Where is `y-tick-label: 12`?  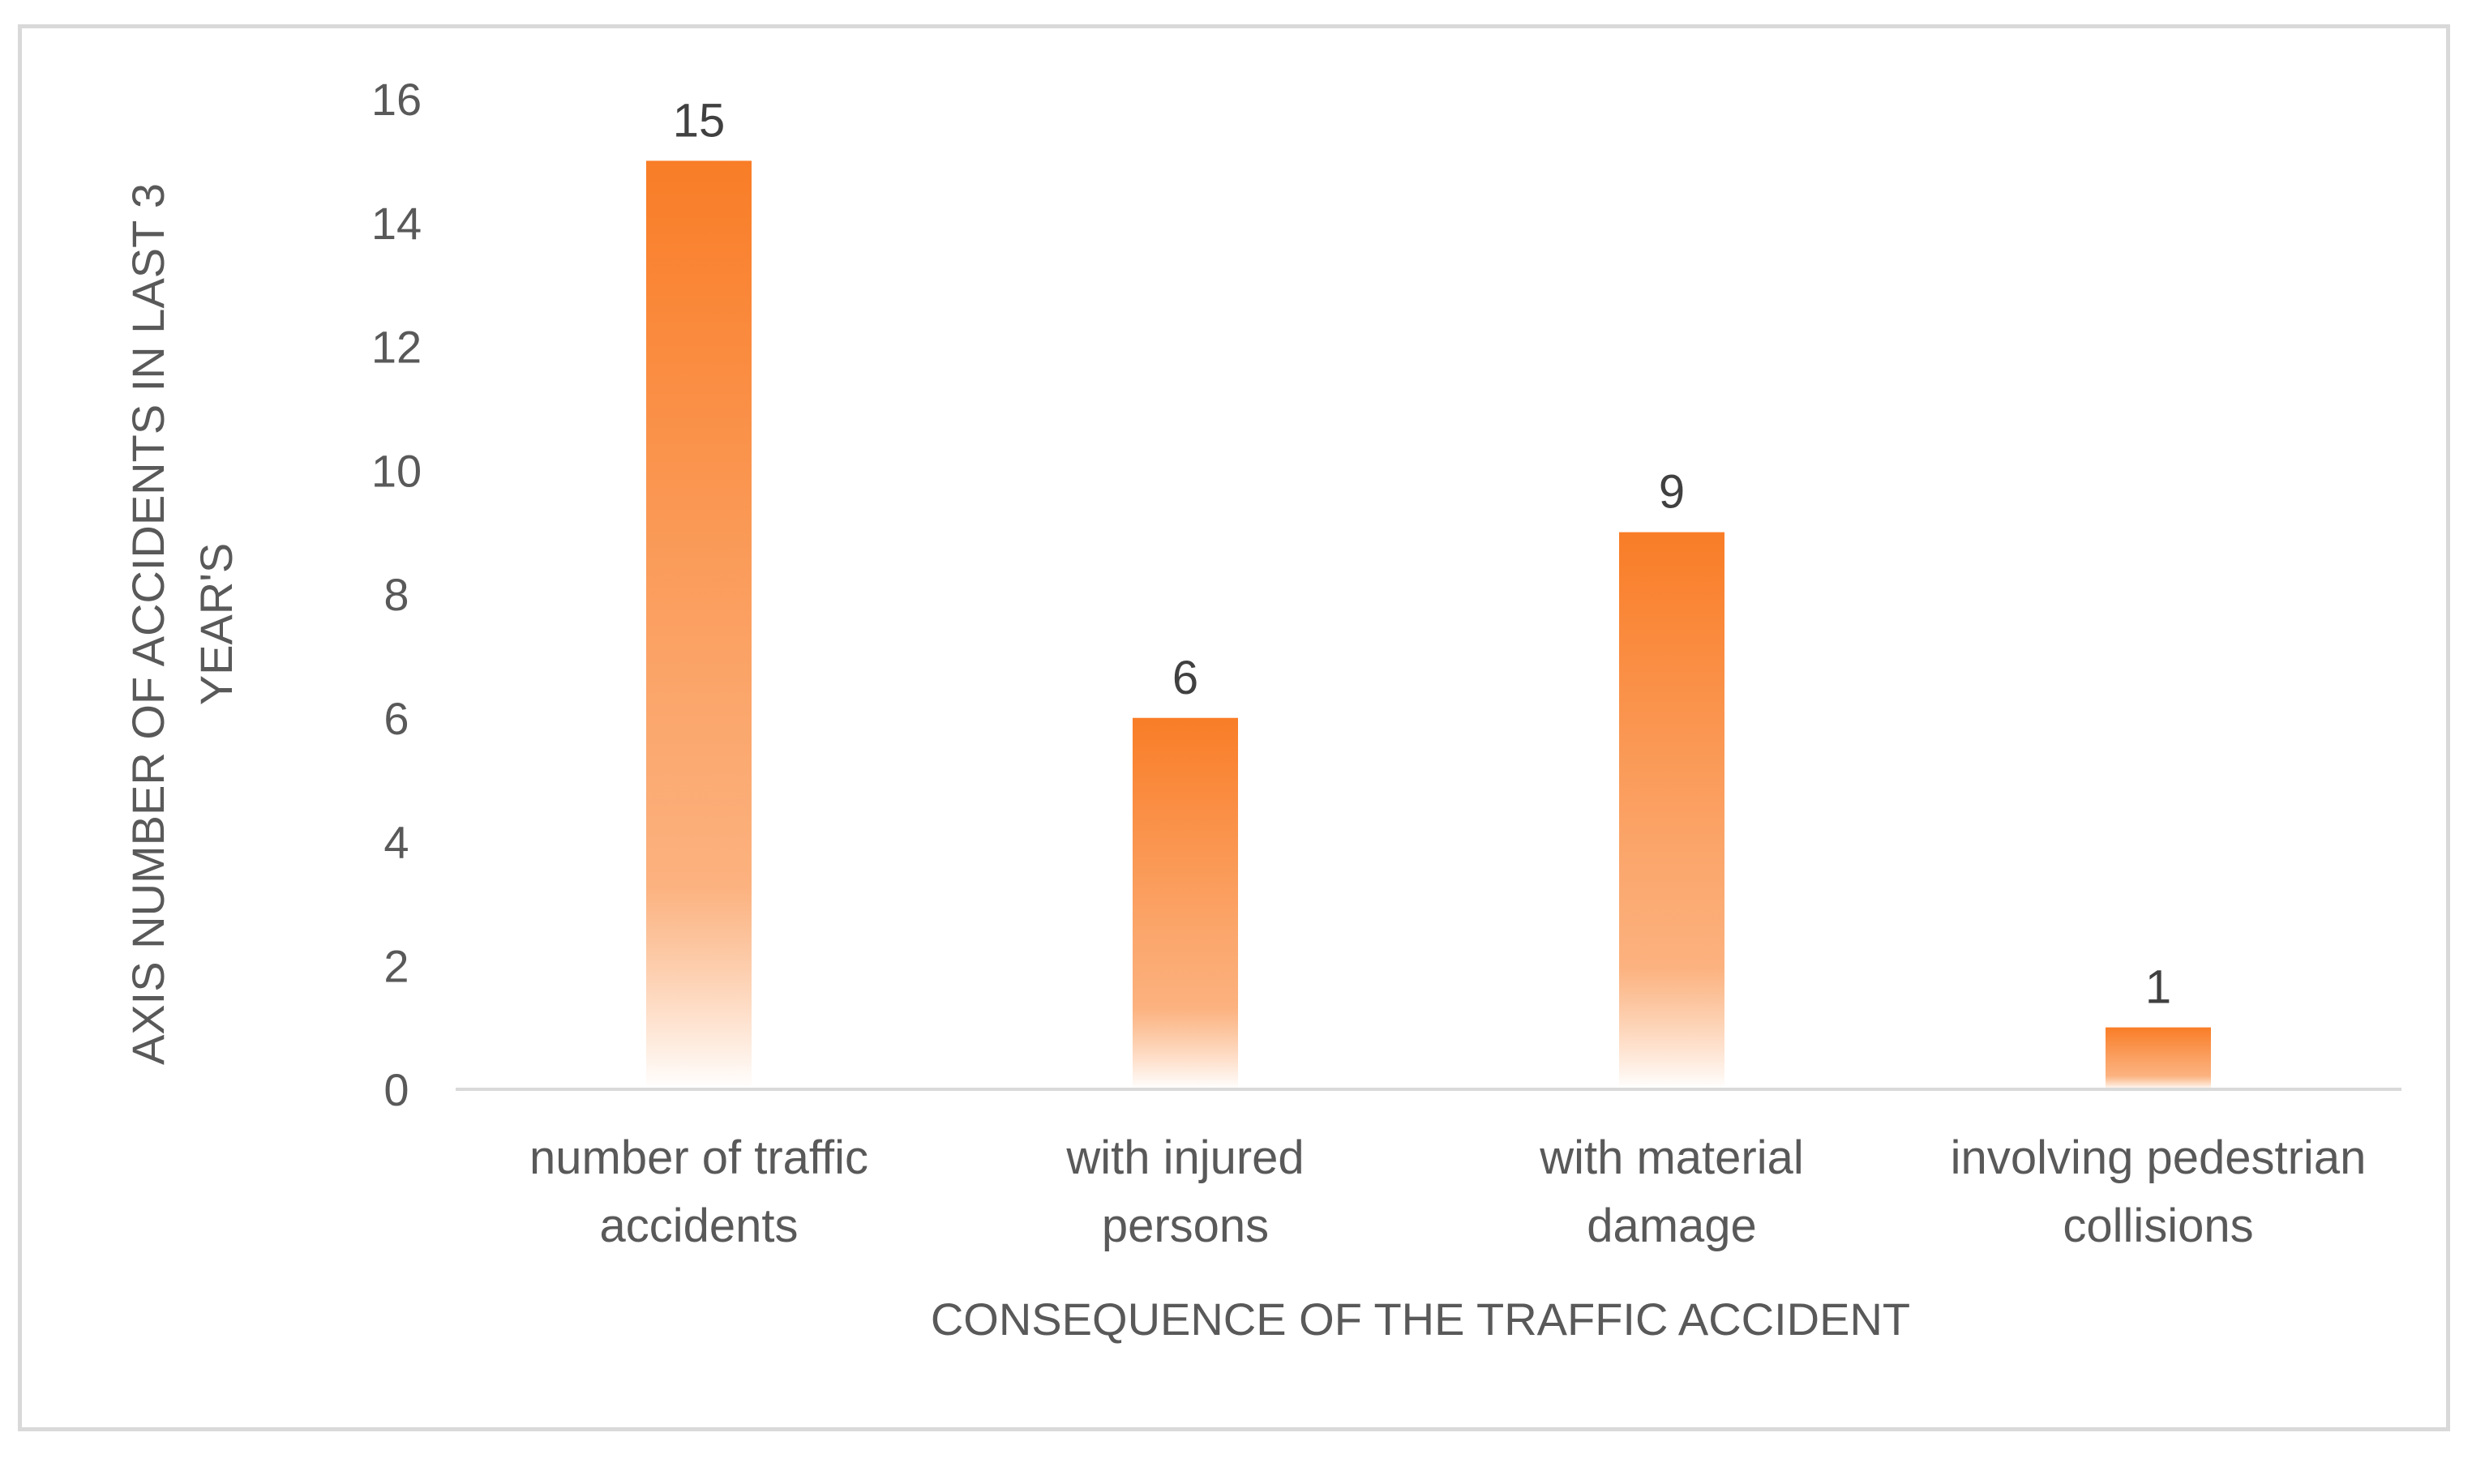 y-tick-label: 12 is located at coordinates (397, 347).